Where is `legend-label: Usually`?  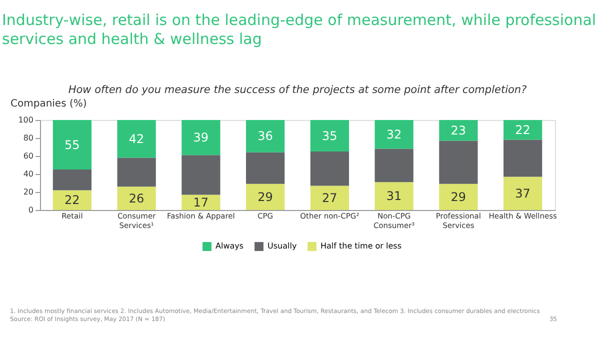 legend-label: Usually is located at coordinates (282, 246).